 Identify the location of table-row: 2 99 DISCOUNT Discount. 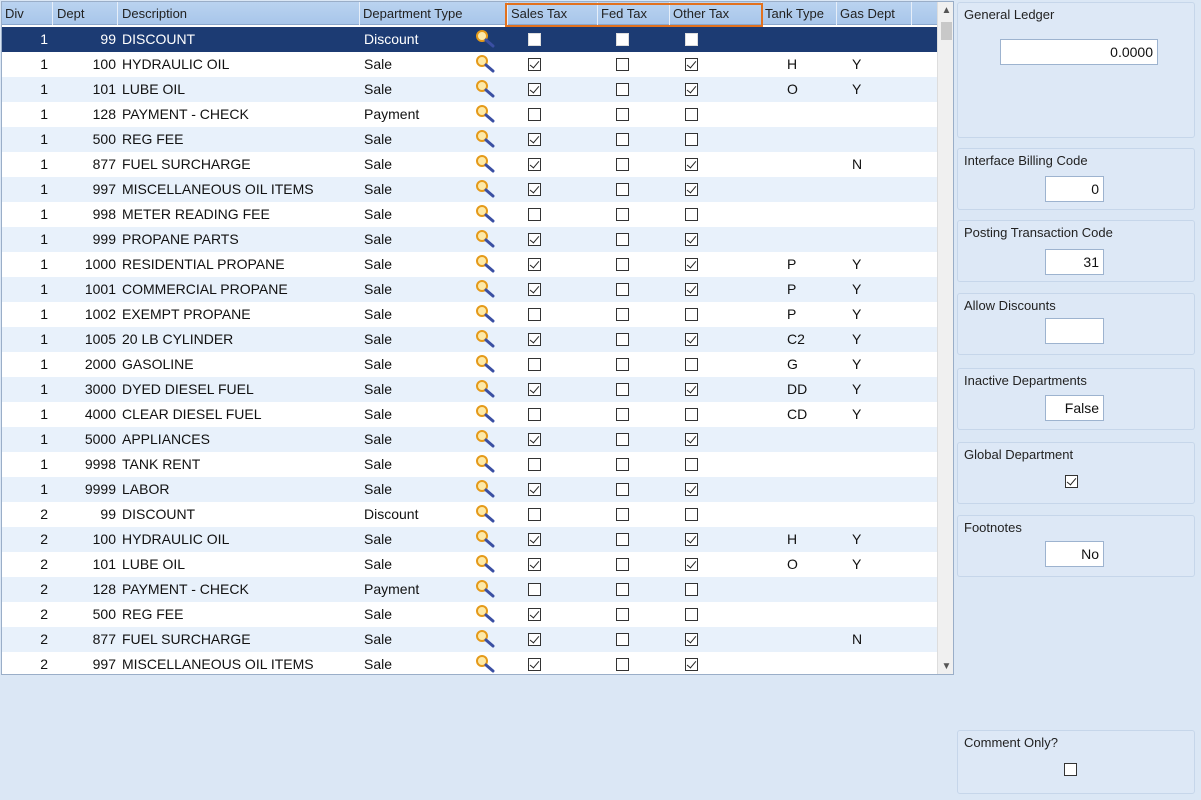
(469, 514).